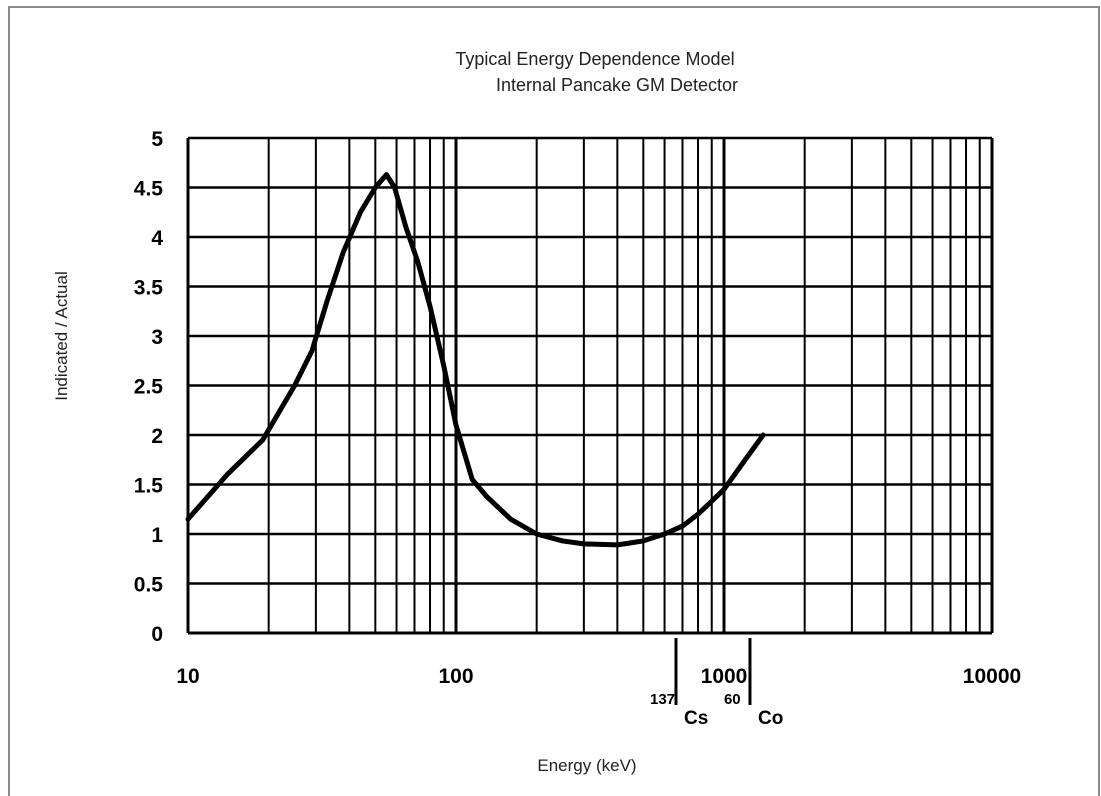  Describe the element at coordinates (157, 634) in the screenshot. I see `y-tick-label: 0` at that location.